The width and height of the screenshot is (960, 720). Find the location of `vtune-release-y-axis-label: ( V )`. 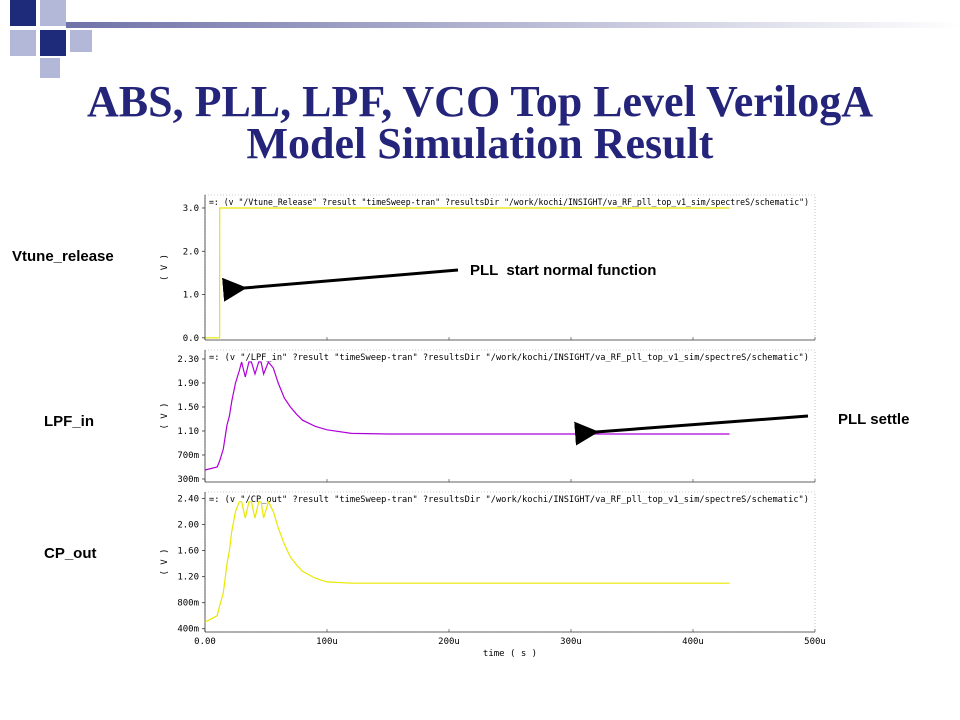

vtune-release-y-axis-label: ( V ) is located at coordinates (165, 267).